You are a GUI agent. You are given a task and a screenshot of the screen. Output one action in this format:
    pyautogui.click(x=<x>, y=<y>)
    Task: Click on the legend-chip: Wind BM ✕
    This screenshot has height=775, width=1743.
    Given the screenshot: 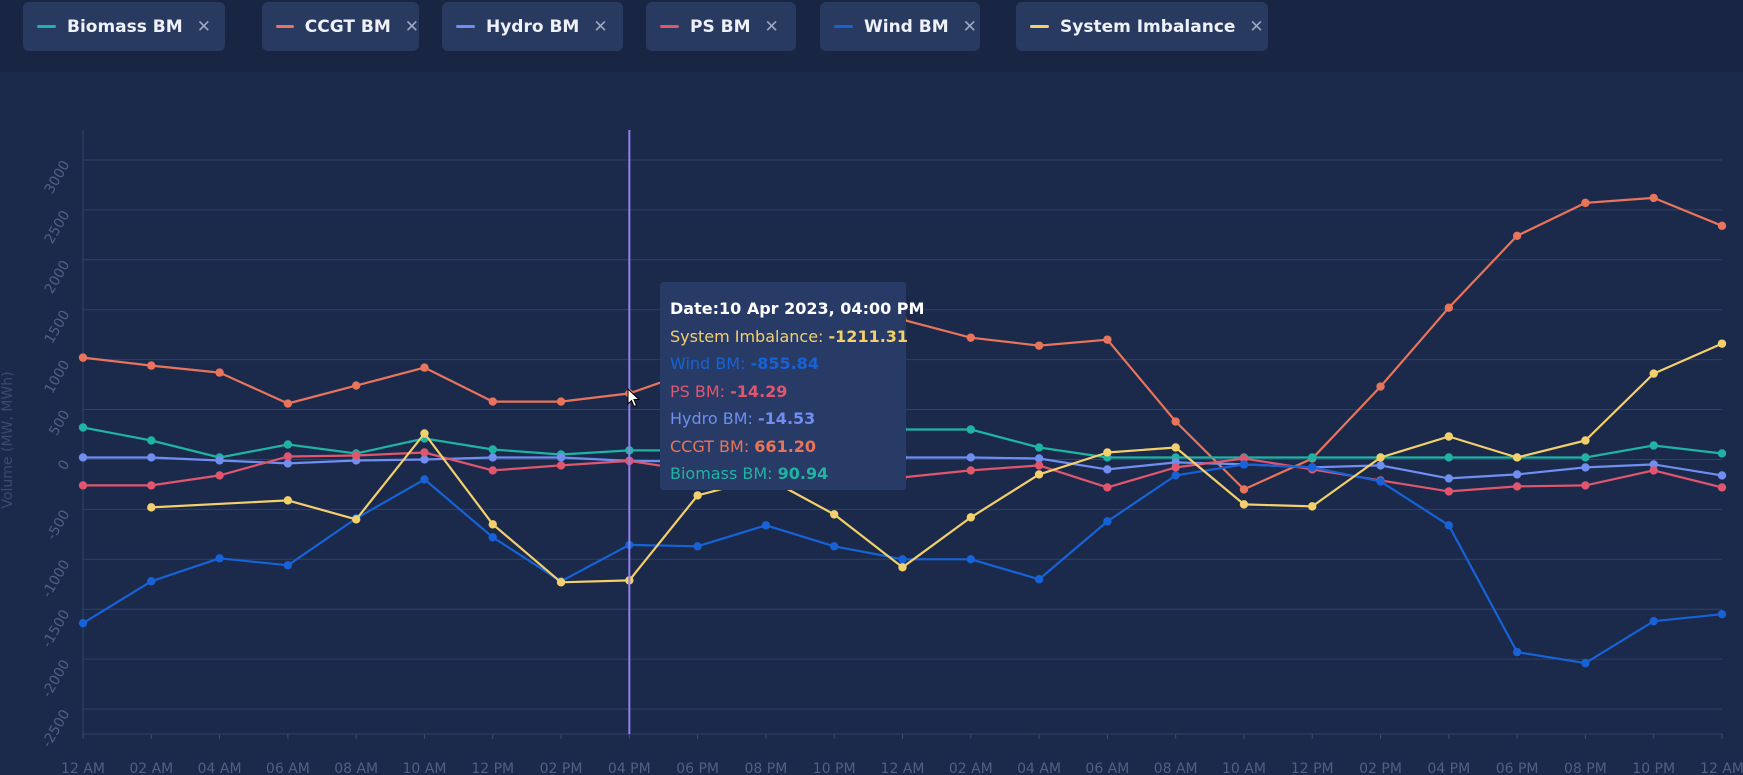 What is the action you would take?
    pyautogui.click(x=900, y=26)
    